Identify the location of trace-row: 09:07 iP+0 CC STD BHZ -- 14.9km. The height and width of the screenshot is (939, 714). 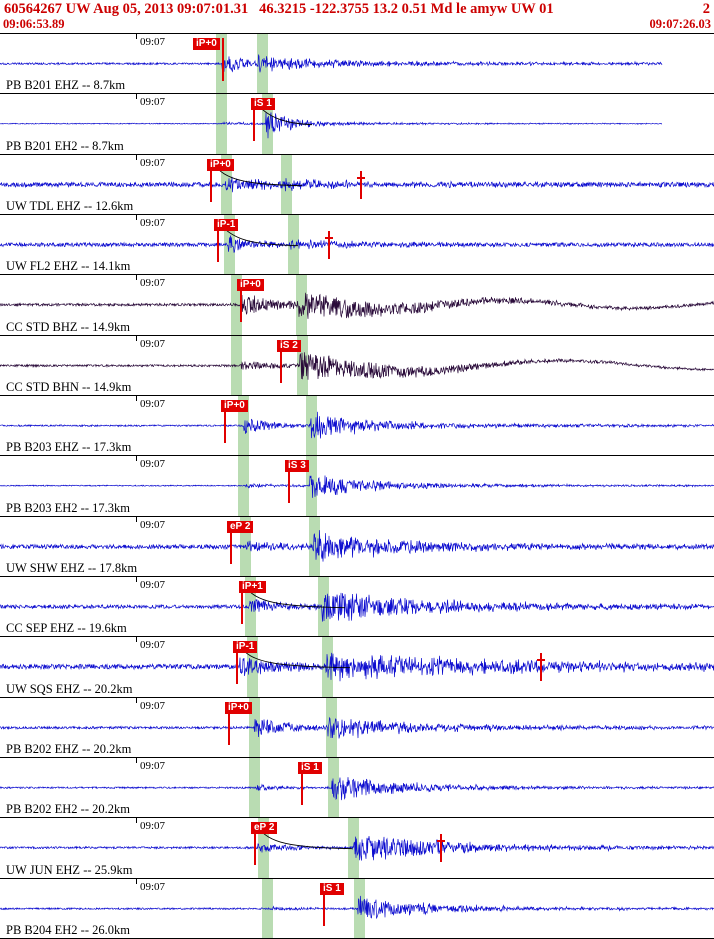
(357, 305).